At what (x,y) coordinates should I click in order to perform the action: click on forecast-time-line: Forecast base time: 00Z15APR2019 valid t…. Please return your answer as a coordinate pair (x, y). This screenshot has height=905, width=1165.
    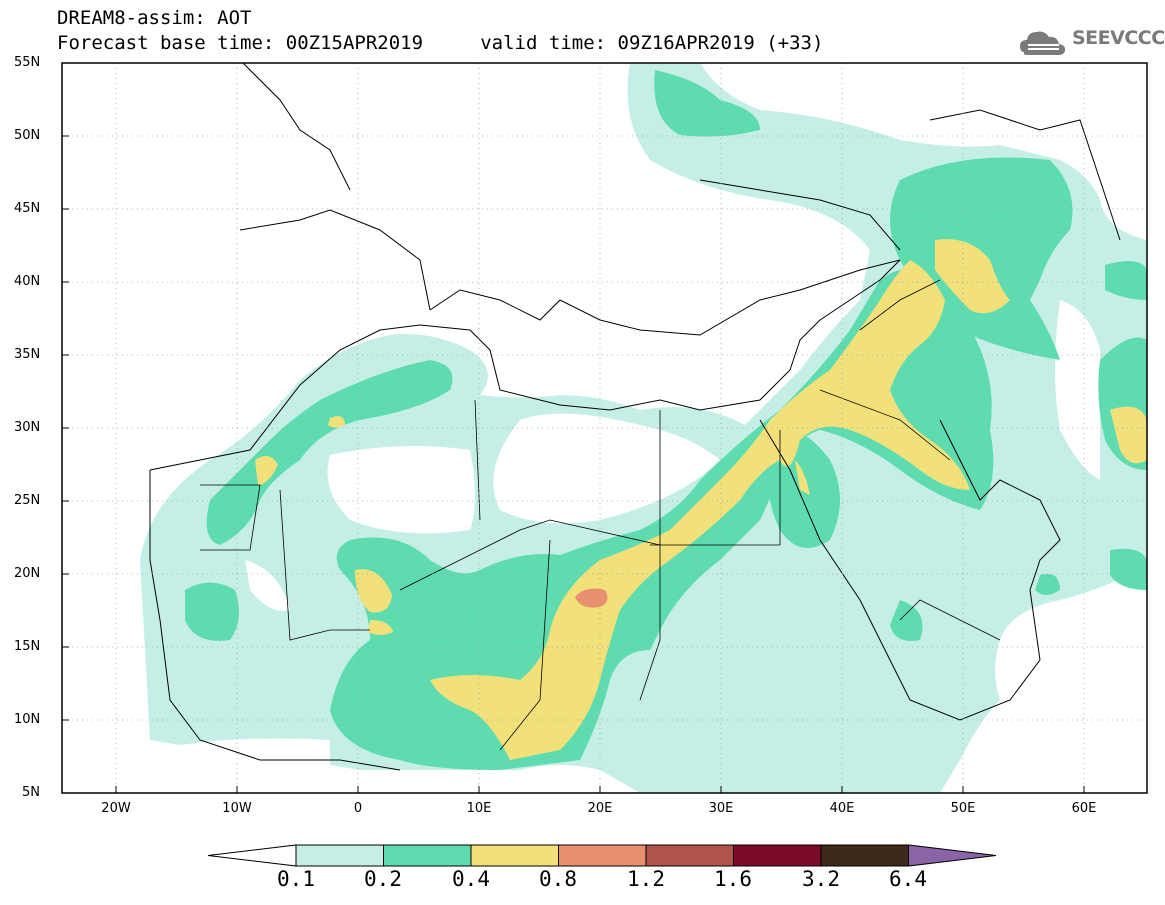
    Looking at the image, I should click on (440, 43).